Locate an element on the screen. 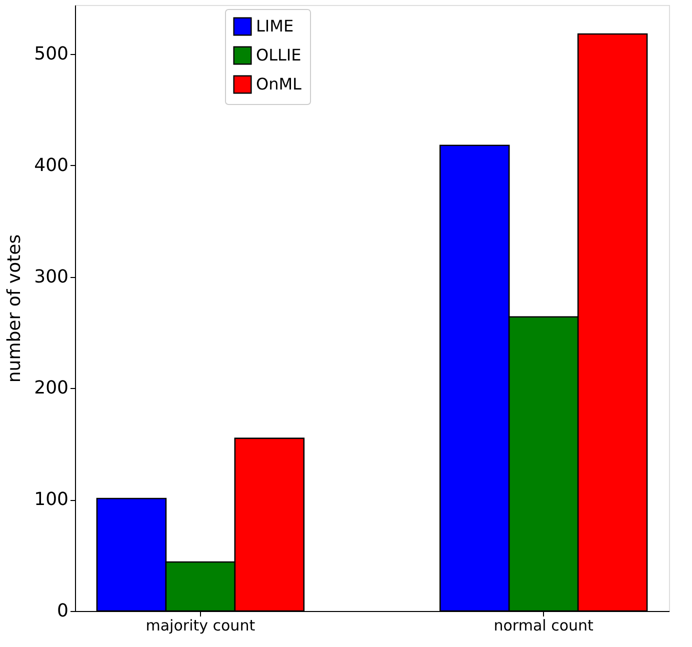 This screenshot has width=692, height=647. legend-label: OnML is located at coordinates (279, 84).